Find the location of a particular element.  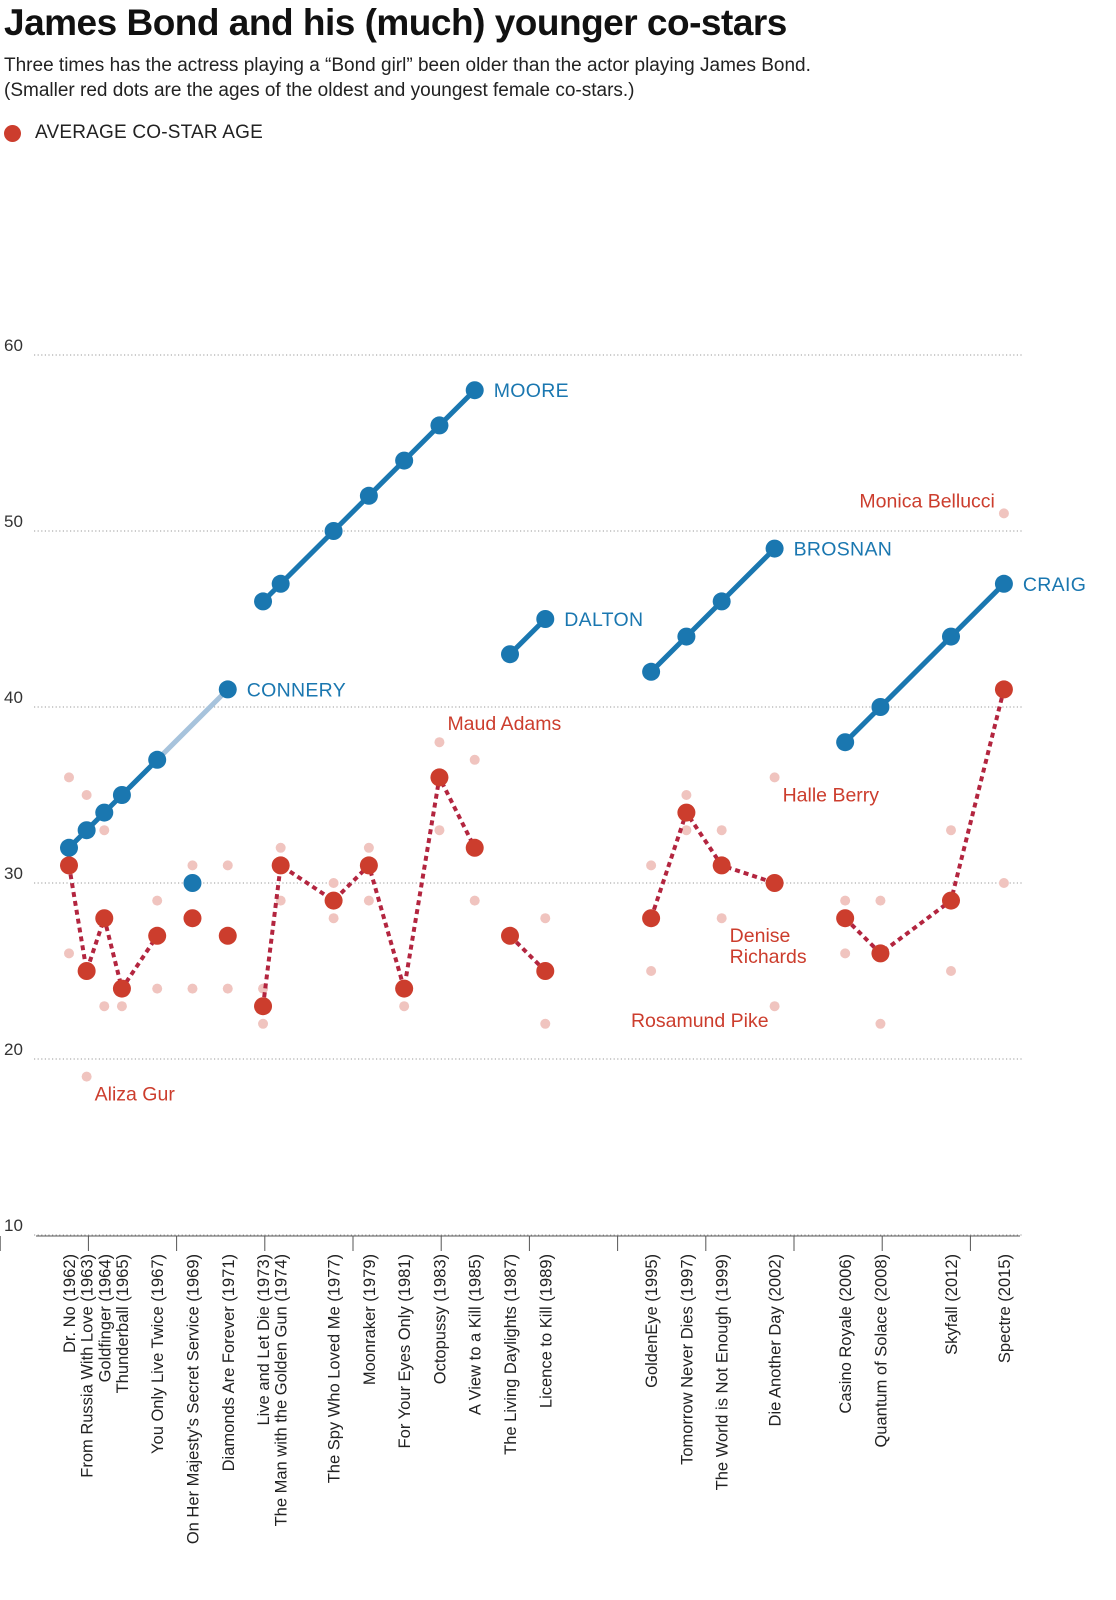

costar-min-dot-1973 is located at coordinates (263, 1023).